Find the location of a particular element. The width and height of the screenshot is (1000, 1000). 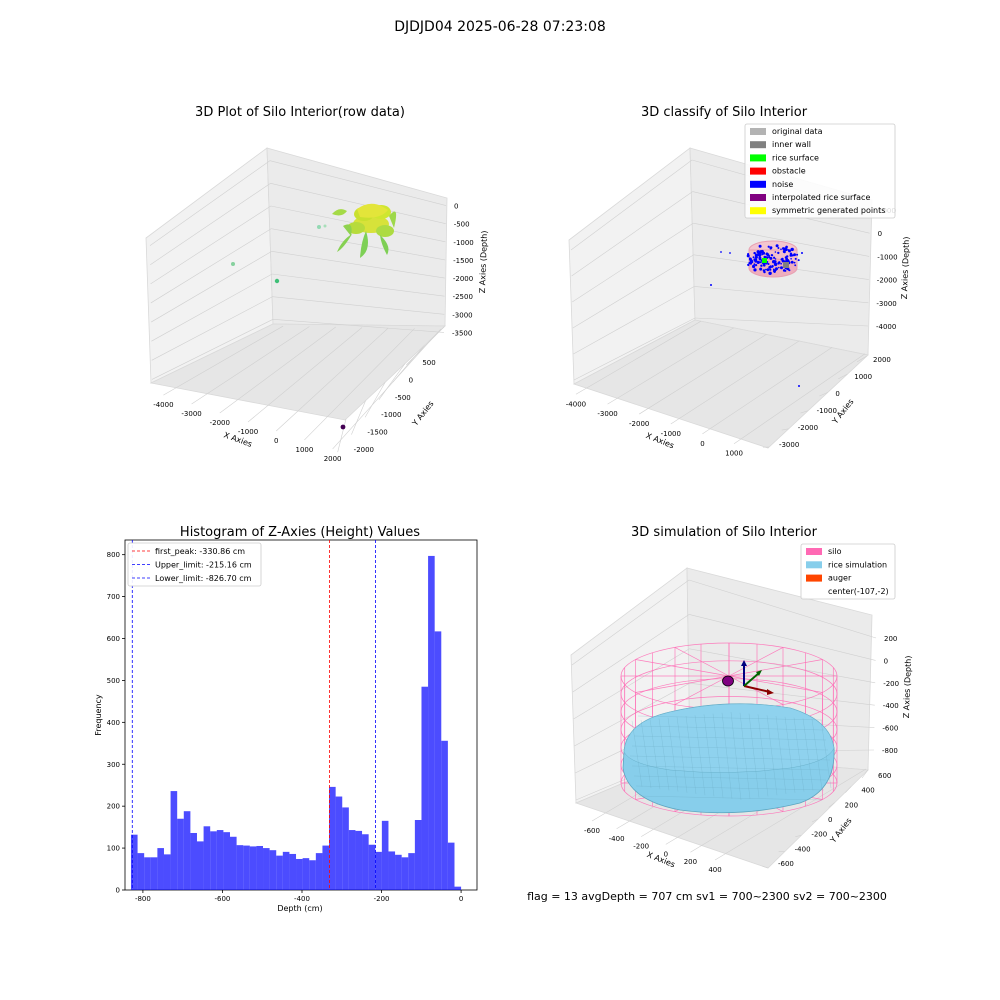

ytick-label: 200 is located at coordinates (113, 807).